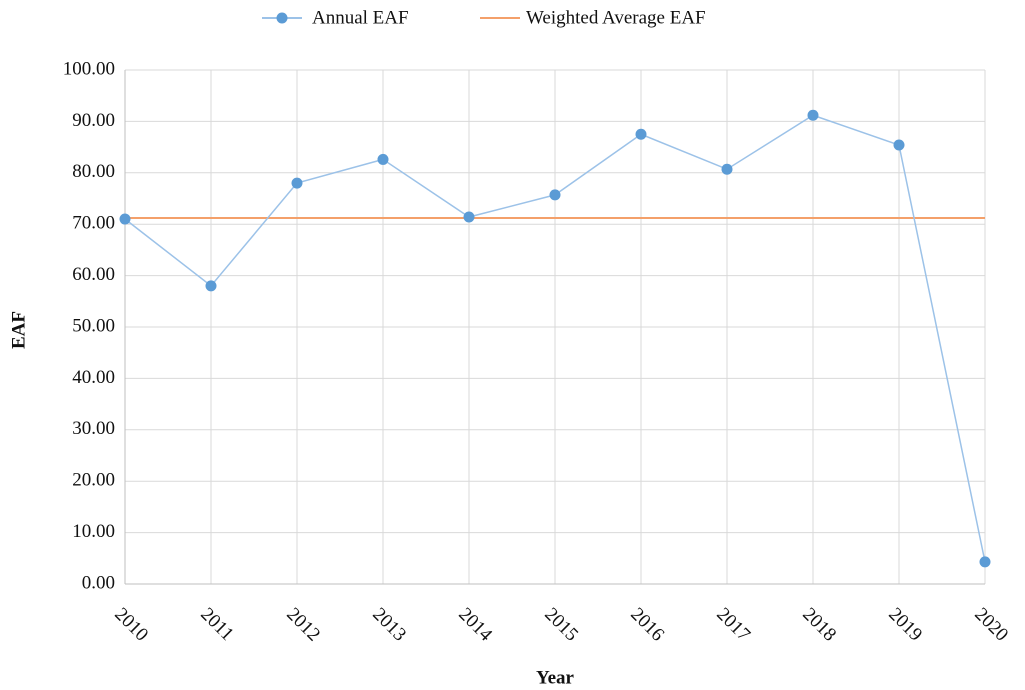 The height and width of the screenshot is (690, 1025). Describe the element at coordinates (905, 625) in the screenshot. I see `x-tick-label: 2019` at that location.